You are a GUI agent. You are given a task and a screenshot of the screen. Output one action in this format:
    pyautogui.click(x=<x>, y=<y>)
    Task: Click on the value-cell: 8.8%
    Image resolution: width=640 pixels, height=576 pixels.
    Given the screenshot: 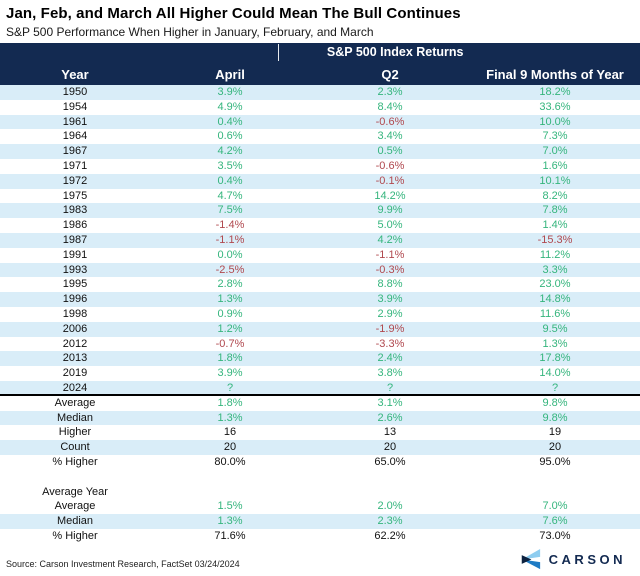 What is the action you would take?
    pyautogui.click(x=390, y=284)
    